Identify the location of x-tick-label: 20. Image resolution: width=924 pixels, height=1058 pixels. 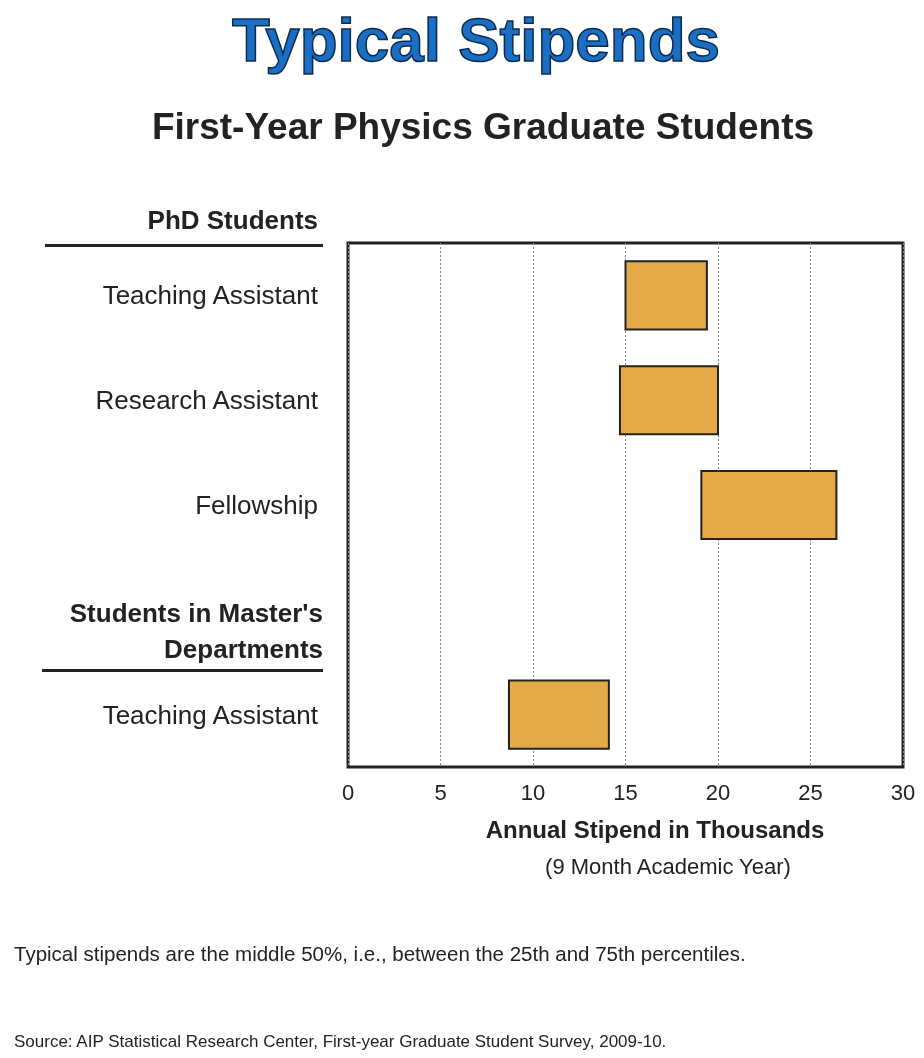
(718, 792).